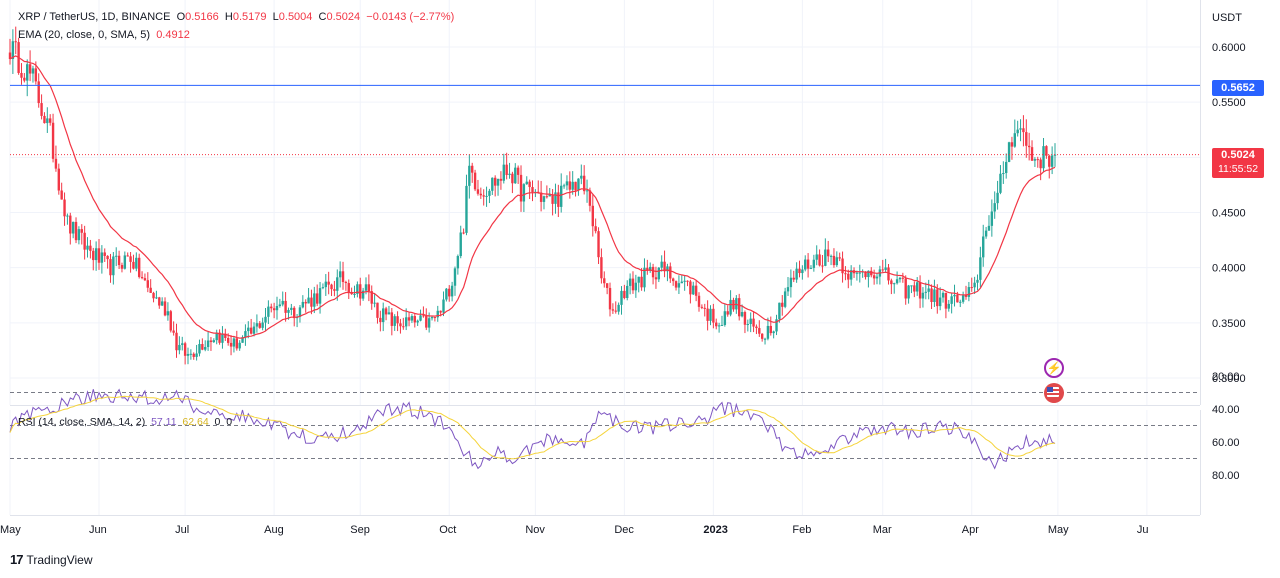 This screenshot has height=578, width=1280. Describe the element at coordinates (249, 17) in the screenshot. I see `high-value: 0.5179` at that location.